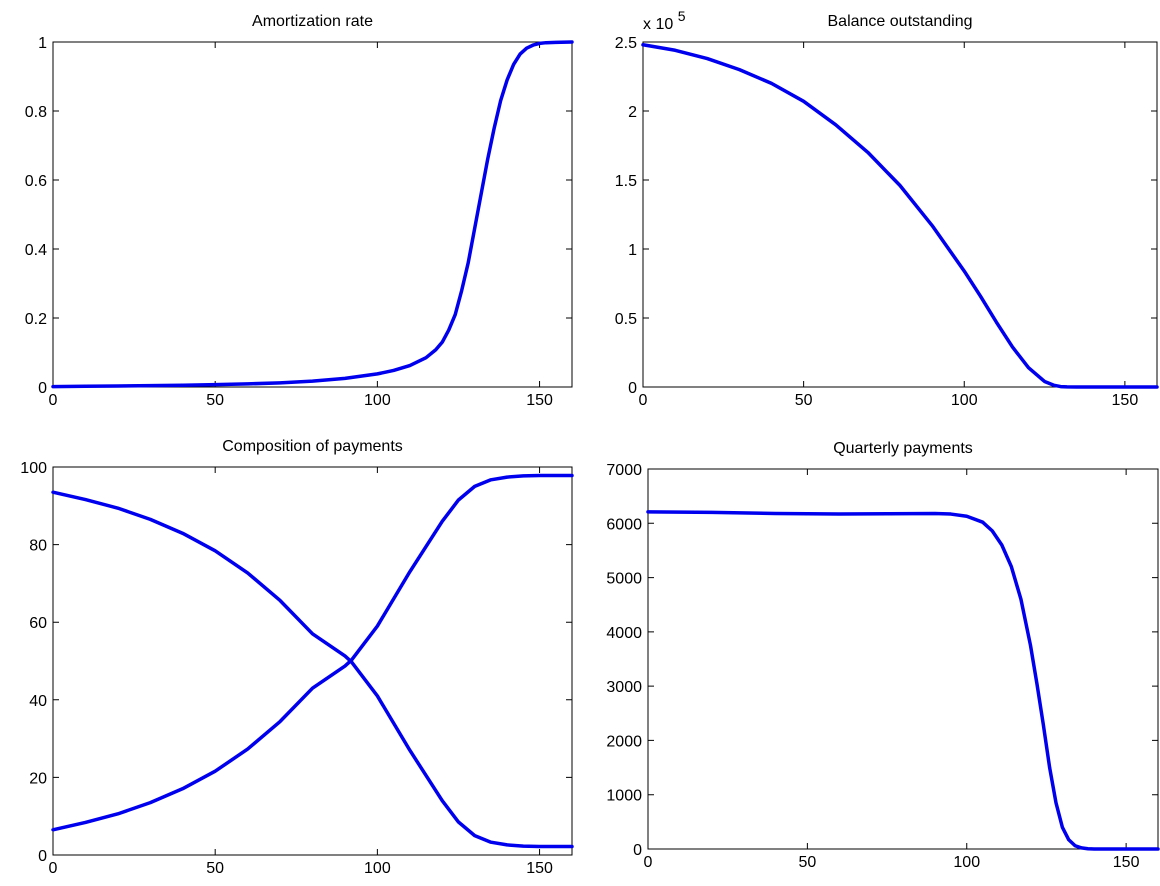 This screenshot has width=1160, height=886. Describe the element at coordinates (33, 468) in the screenshot. I see `y-tick-label: 100` at that location.